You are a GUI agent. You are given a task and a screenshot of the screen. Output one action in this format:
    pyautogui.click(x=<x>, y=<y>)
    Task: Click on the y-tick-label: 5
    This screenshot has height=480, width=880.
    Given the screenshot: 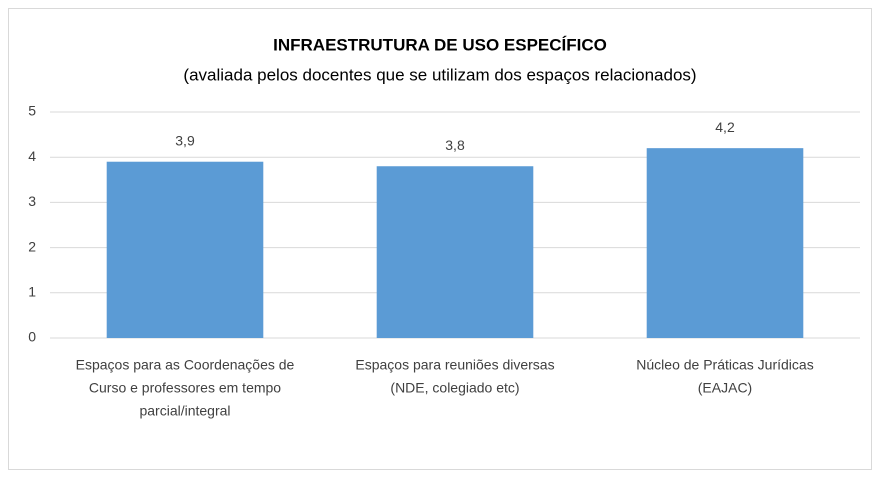 What is the action you would take?
    pyautogui.click(x=32, y=111)
    